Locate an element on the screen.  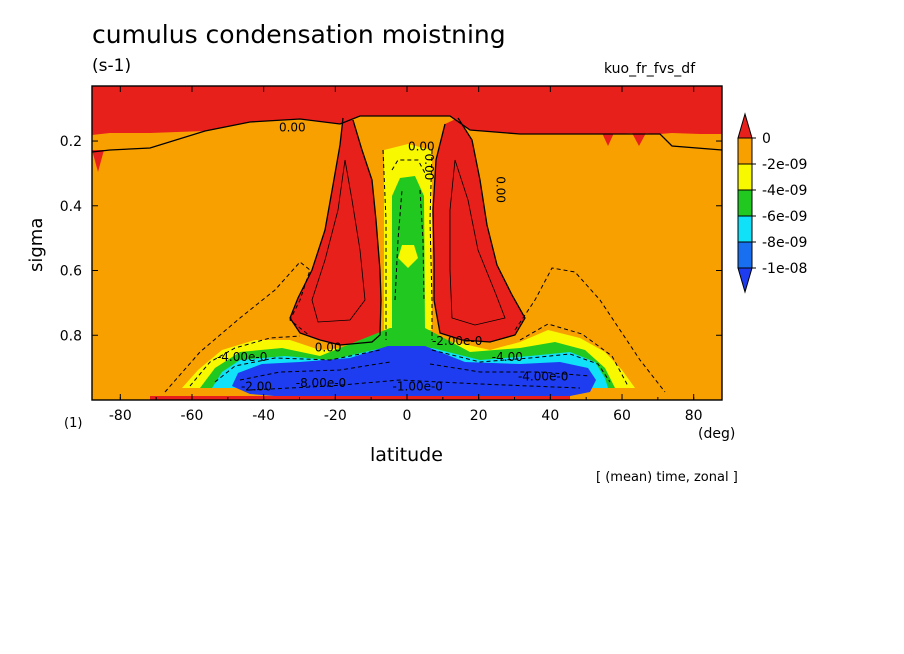
colorbar: 0 -2e-09 -4e-09 -6e-09 -8e-09 -1e-08 is located at coordinates (772, 203).